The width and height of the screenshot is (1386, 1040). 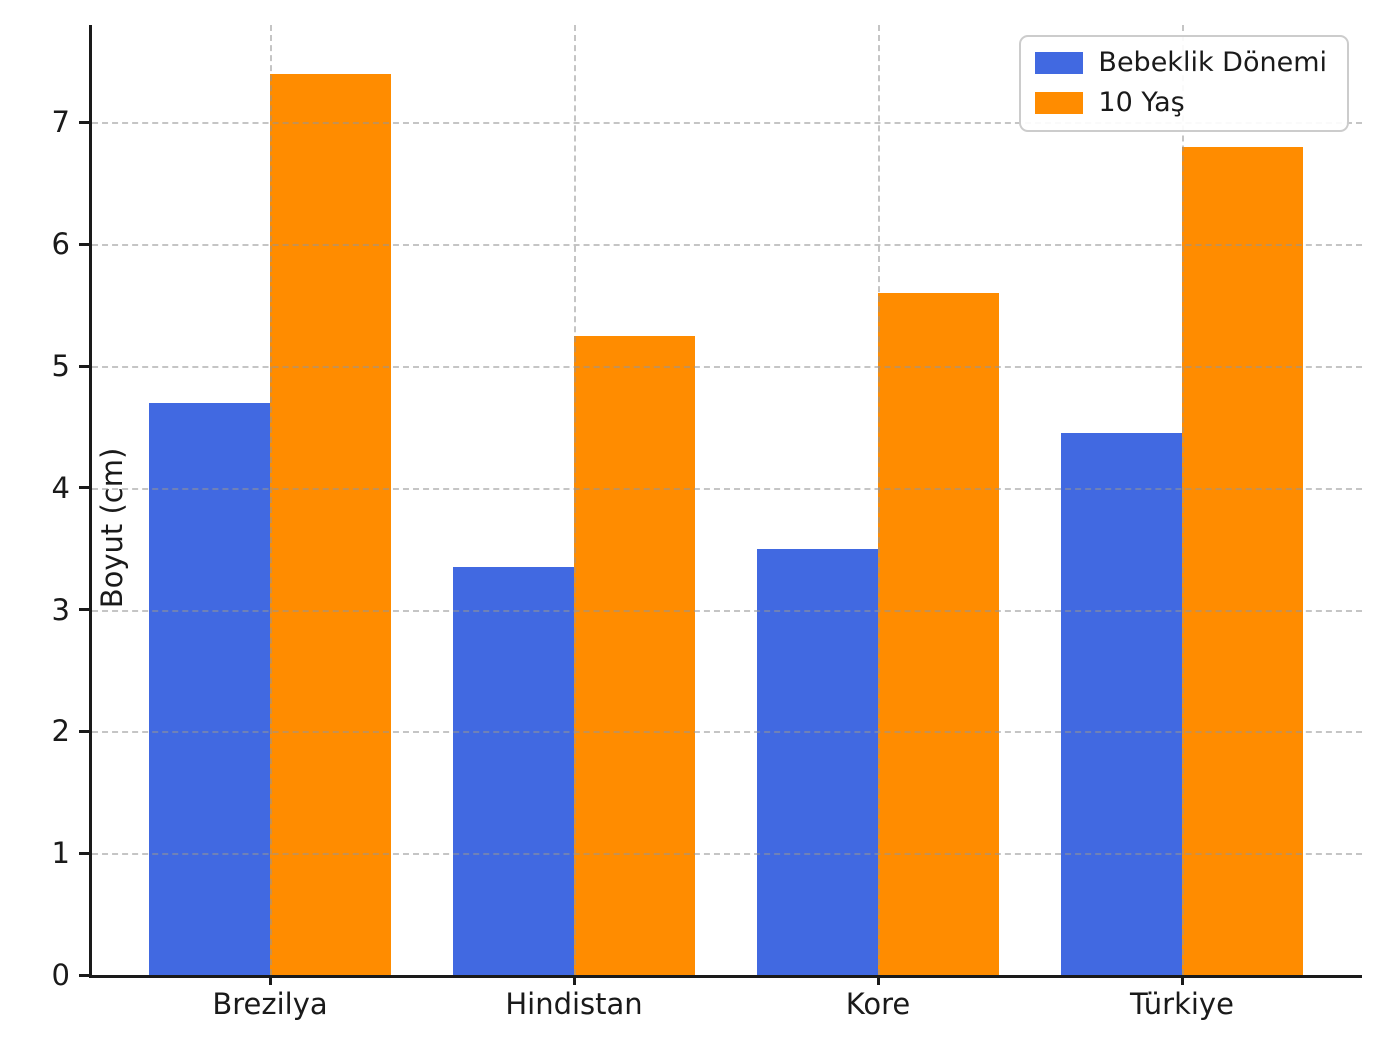 I want to click on x-tick-mark-turkiye, so click(x=1182, y=980).